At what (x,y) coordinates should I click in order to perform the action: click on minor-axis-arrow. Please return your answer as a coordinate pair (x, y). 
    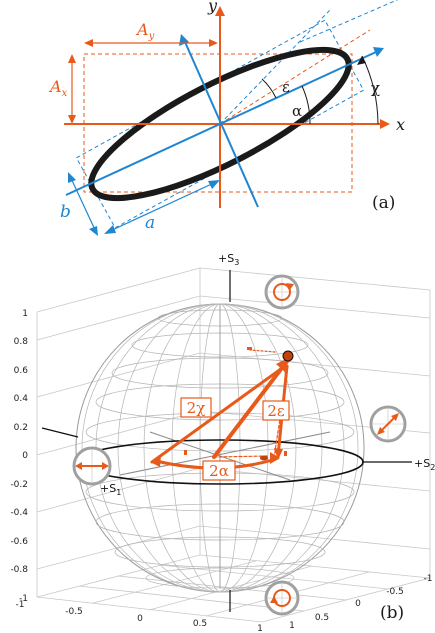
    Looking at the image, I should click on (184, 40).